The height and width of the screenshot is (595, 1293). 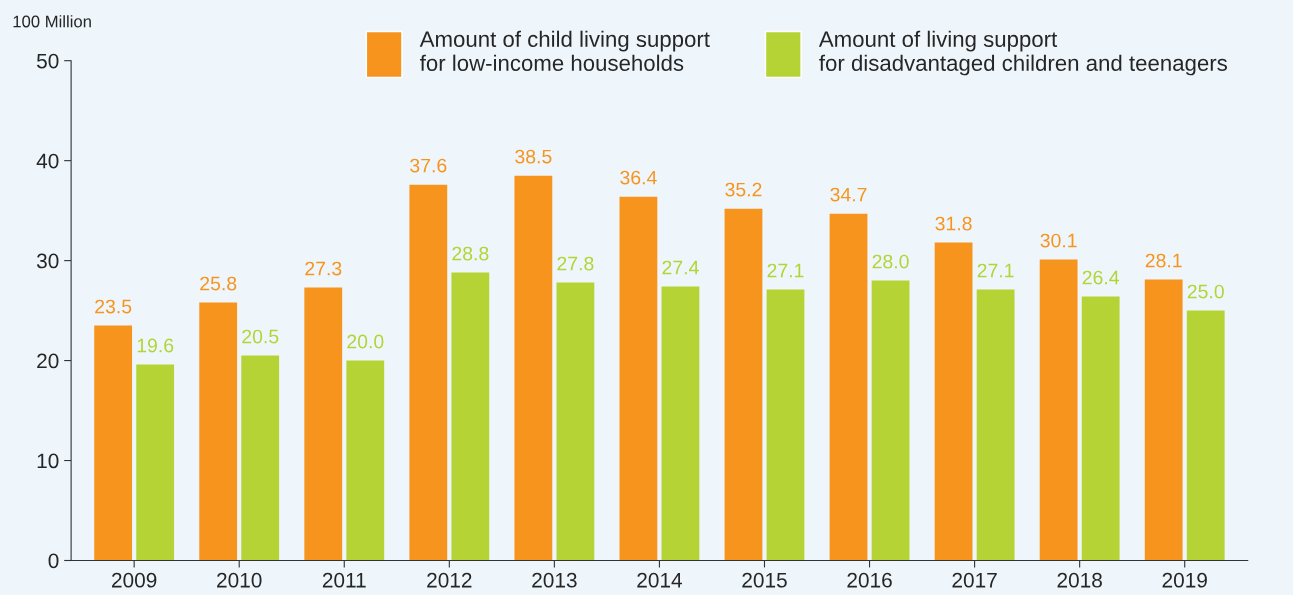 I want to click on y-tick-label: 0, so click(x=53, y=561).